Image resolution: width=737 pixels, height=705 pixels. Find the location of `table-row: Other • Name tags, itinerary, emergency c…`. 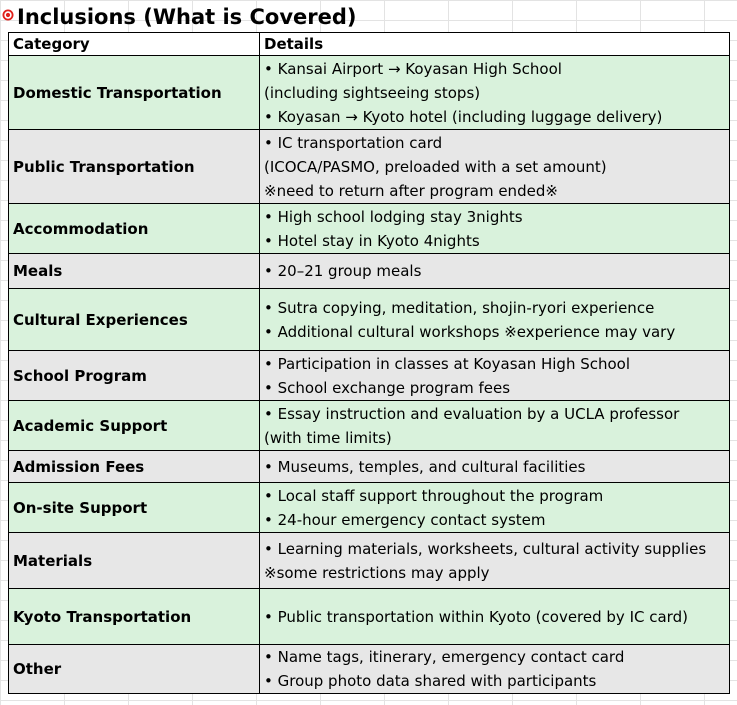

table-row: Other • Name tags, itinerary, emergency c… is located at coordinates (369, 669).